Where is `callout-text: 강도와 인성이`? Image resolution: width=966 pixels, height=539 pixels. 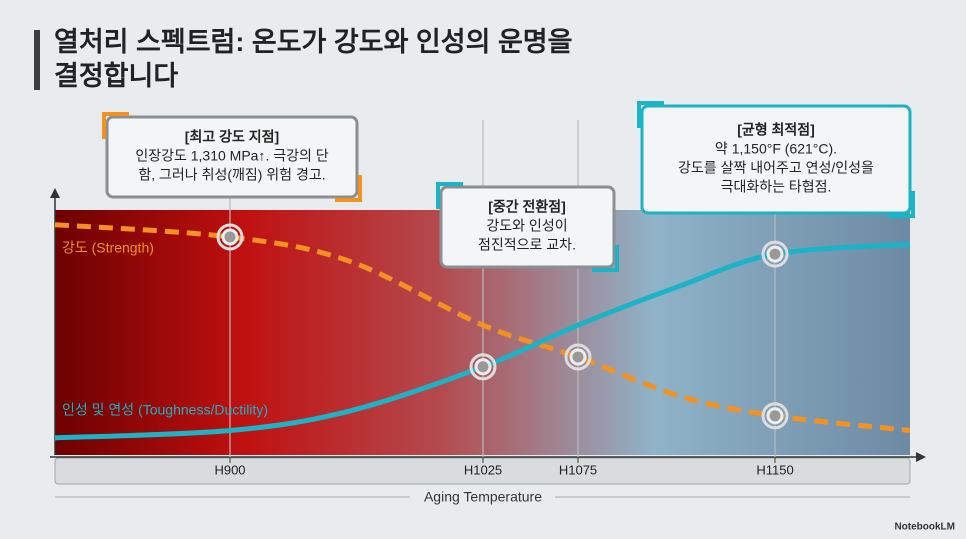 callout-text: 강도와 인성이 is located at coordinates (526, 226).